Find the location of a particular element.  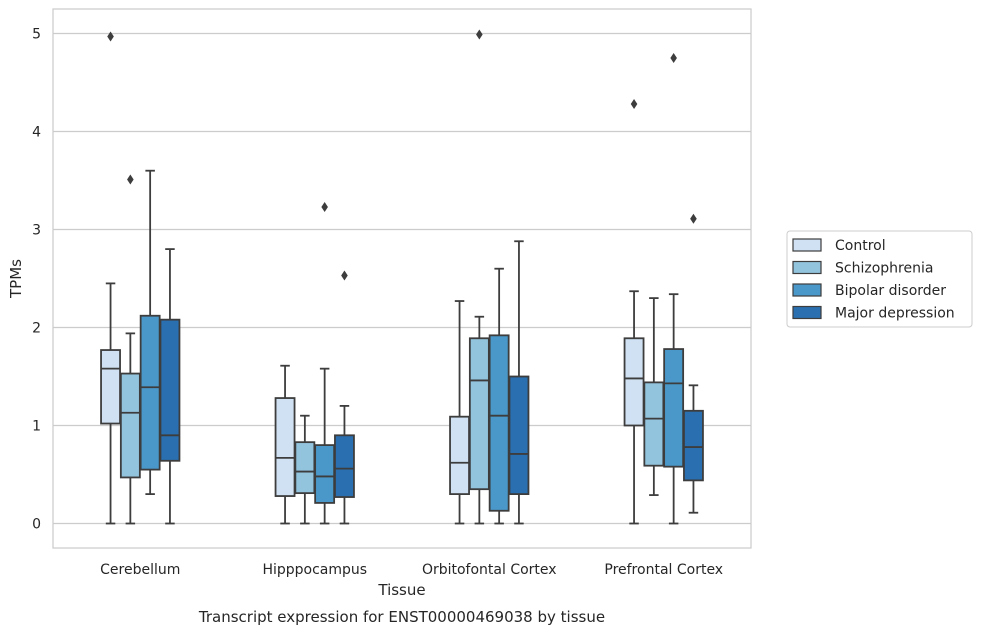

x-axis-label: Tissue is located at coordinates (401, 590).